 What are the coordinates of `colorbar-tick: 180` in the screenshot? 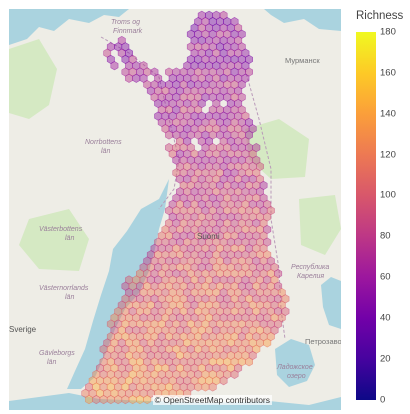 It's located at (388, 32).